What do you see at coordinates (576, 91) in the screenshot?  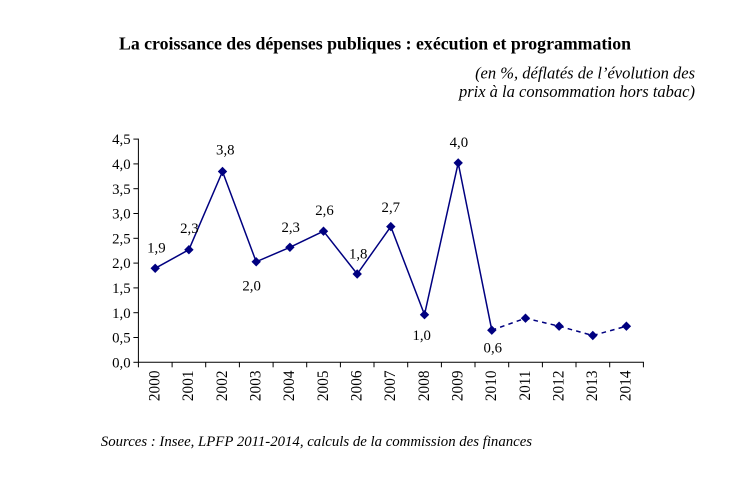 I see `svg-text:prix à la consommation hors ta: prix à la consommation hors tabac)` at bounding box center [576, 91].